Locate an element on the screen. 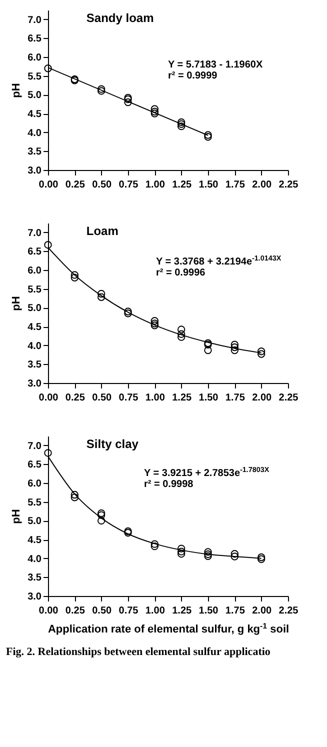 The image size is (327, 747). caption: Fig. 2. Relationships between elemental sulfur applicatio is located at coordinates (138, 652).